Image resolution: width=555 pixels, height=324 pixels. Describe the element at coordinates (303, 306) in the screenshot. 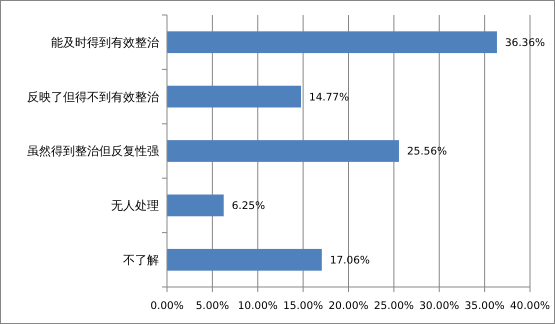

I see `x-tick-label: 15.00%` at that location.